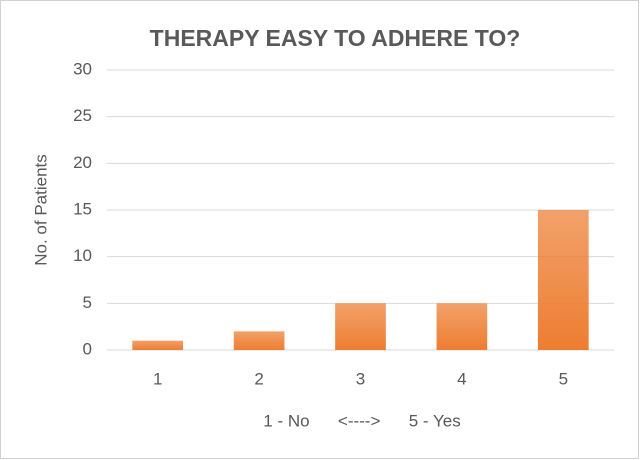  Describe the element at coordinates (82, 68) in the screenshot. I see `y-tick-label: 30` at that location.